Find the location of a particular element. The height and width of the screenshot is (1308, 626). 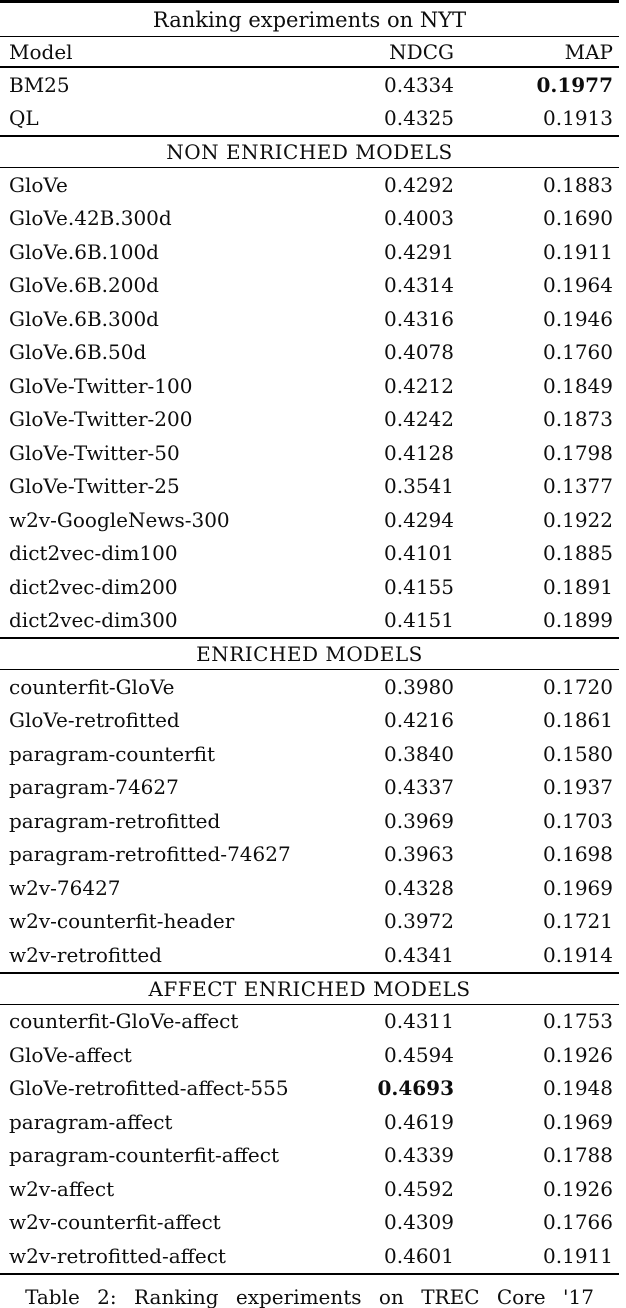

table-row: GloVe-Twitter-100 0.4212 0.1849 is located at coordinates (309, 386).